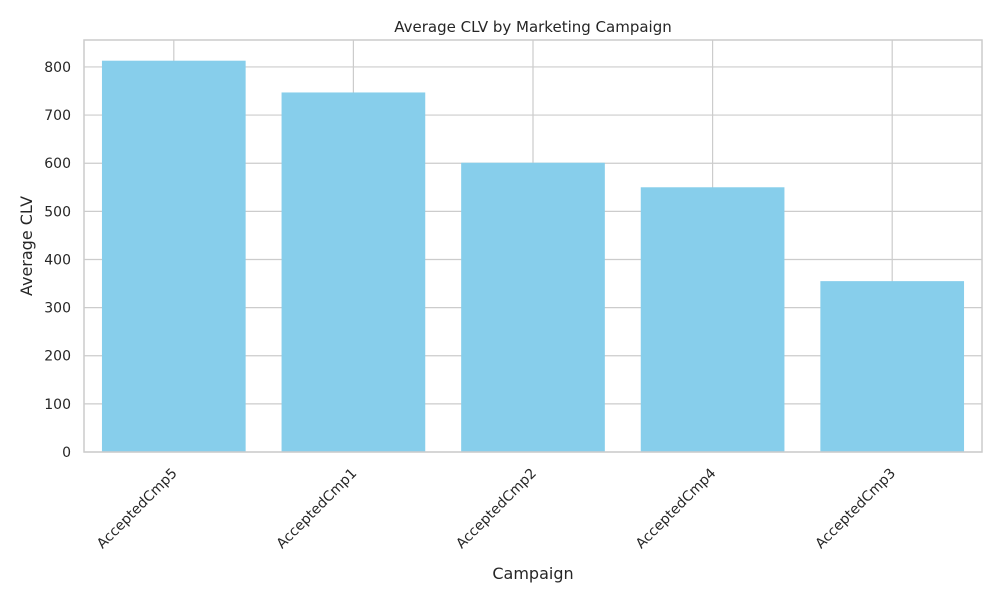 This screenshot has height=604, width=1000. I want to click on chart-title: Average CLV by Marketing Campaign, so click(532, 27).